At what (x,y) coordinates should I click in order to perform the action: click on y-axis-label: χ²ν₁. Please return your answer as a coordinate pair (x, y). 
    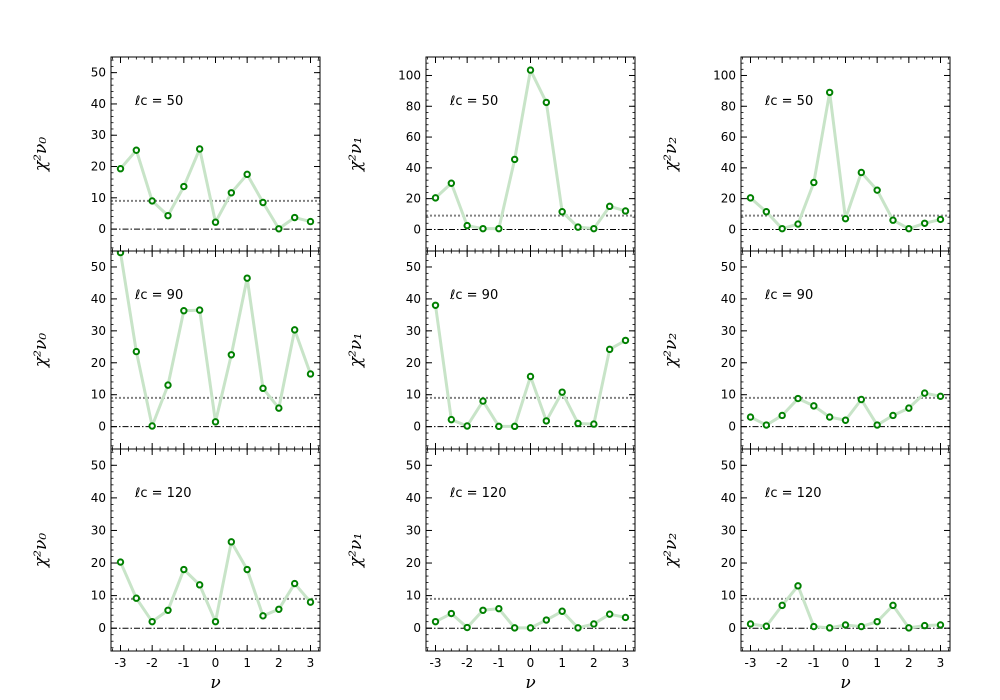
    Looking at the image, I should click on (356, 154).